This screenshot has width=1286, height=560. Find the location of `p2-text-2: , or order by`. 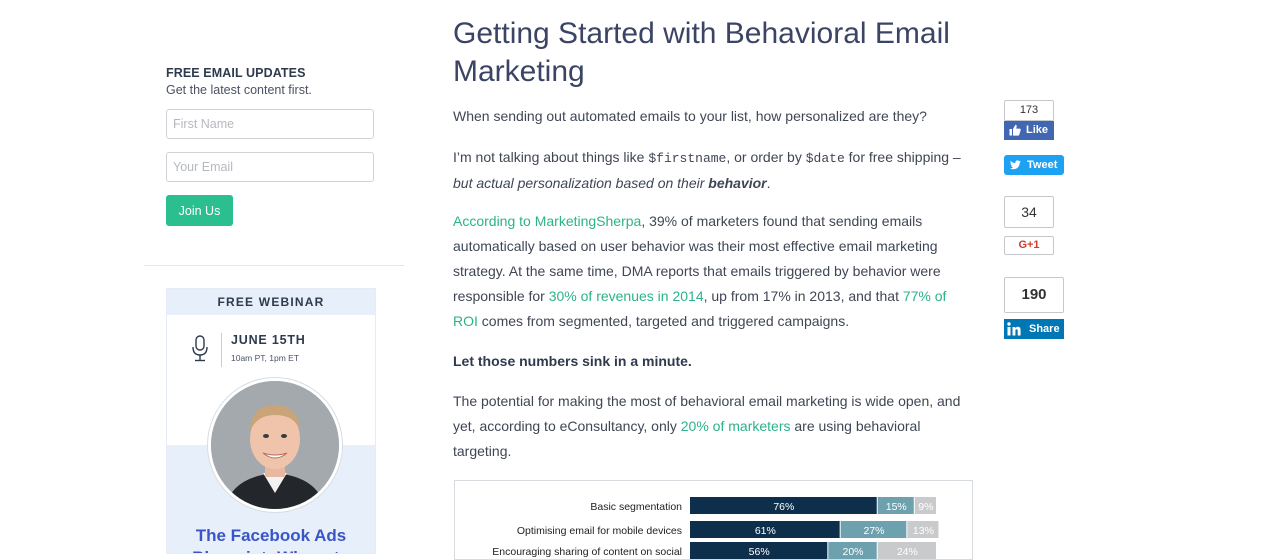

p2-text-2: , or order by is located at coordinates (766, 157).